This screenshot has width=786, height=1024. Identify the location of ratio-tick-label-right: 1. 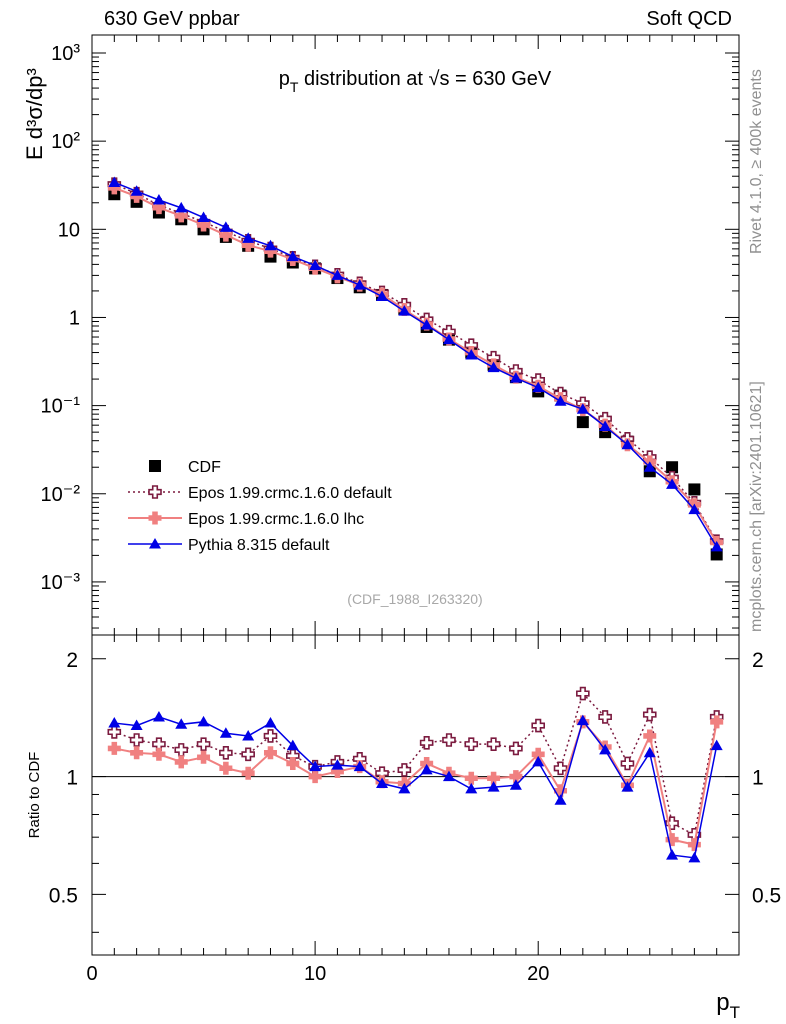
(758, 778).